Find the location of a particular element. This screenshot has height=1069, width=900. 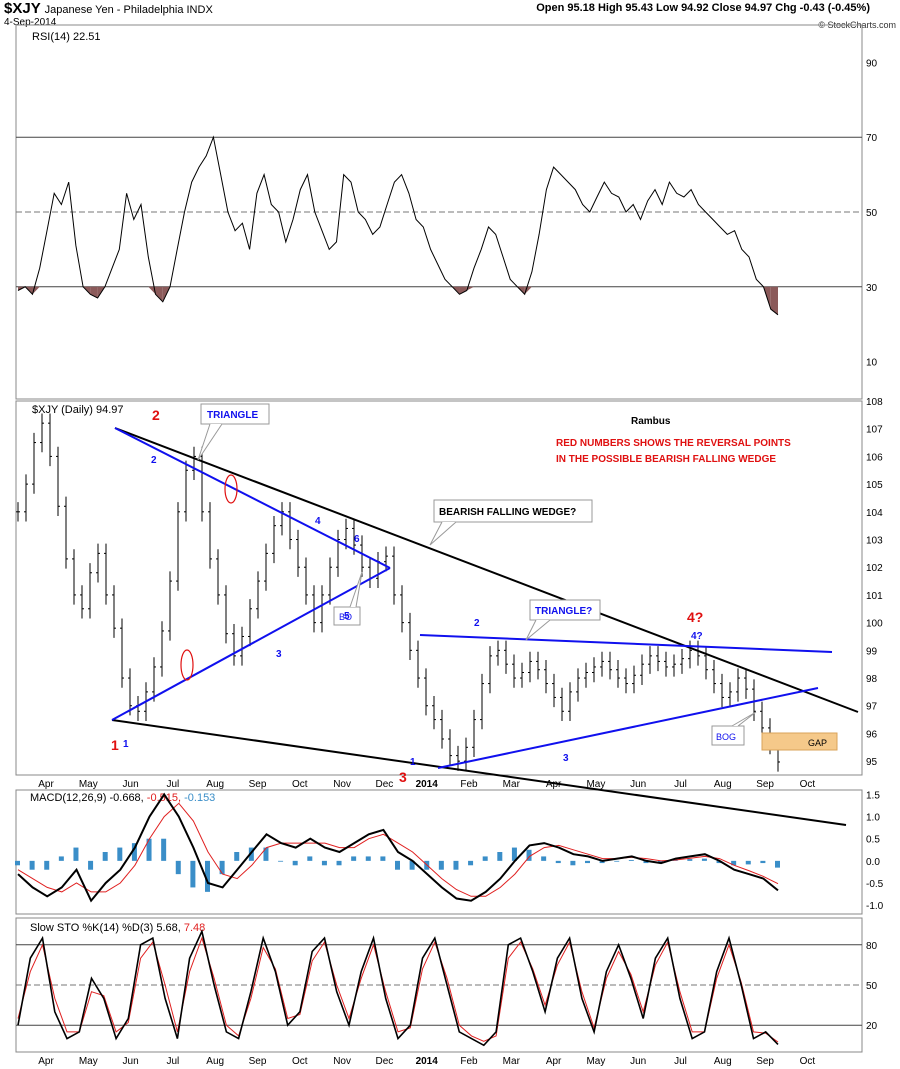

price-tick-label: 107 is located at coordinates (874, 430).